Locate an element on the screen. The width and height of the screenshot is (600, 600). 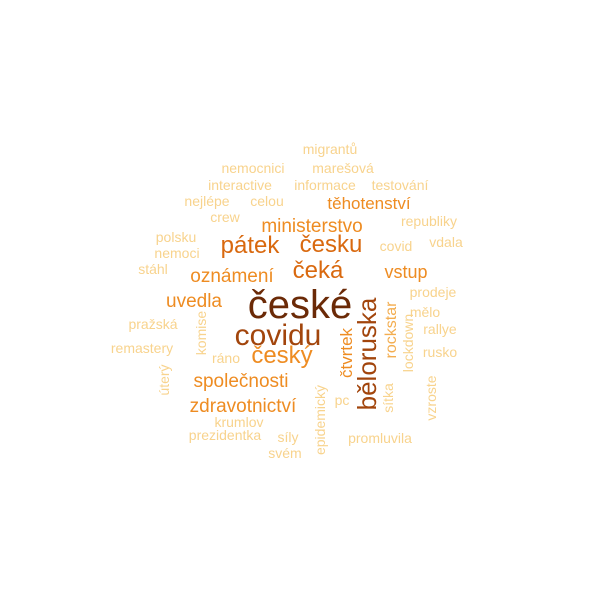
word-epidemicky: epidemický is located at coordinates (320, 420).